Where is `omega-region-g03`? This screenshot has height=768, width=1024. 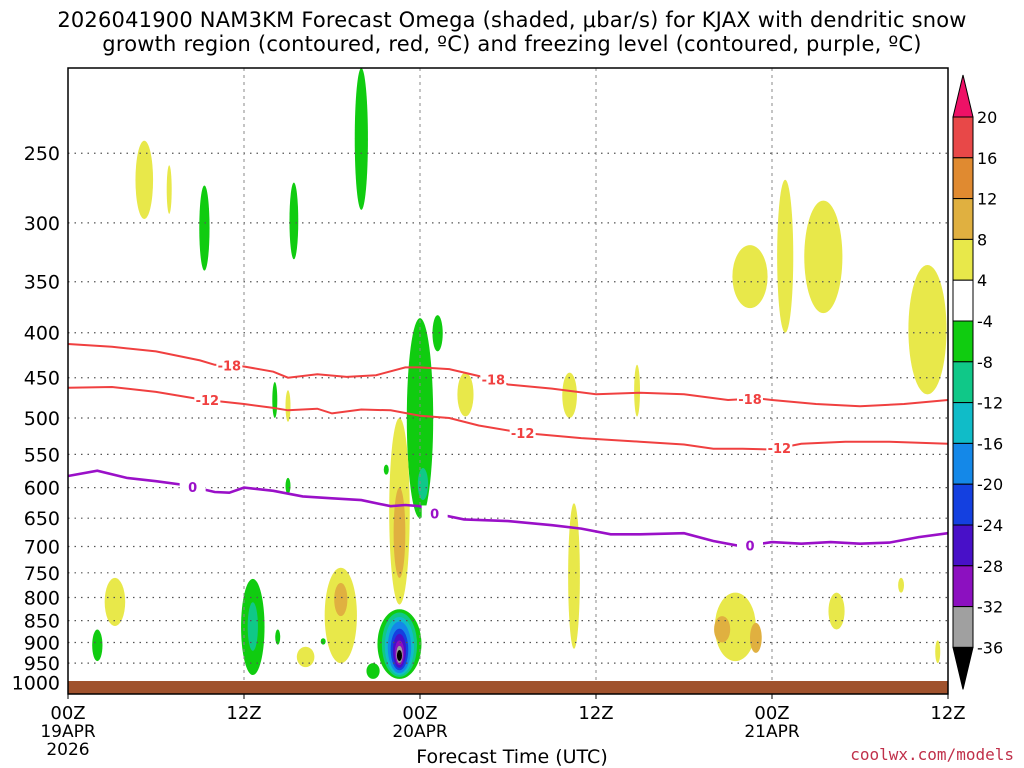 omega-region-g03 is located at coordinates (361, 139).